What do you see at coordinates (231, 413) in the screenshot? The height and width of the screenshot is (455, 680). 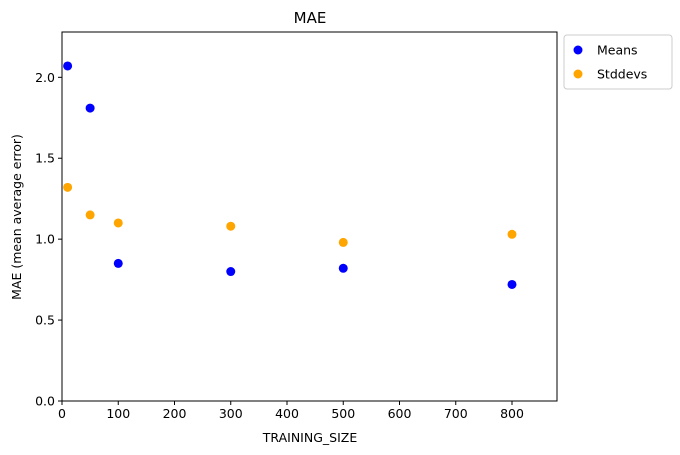 I see `x-tick-label: 300` at bounding box center [231, 413].